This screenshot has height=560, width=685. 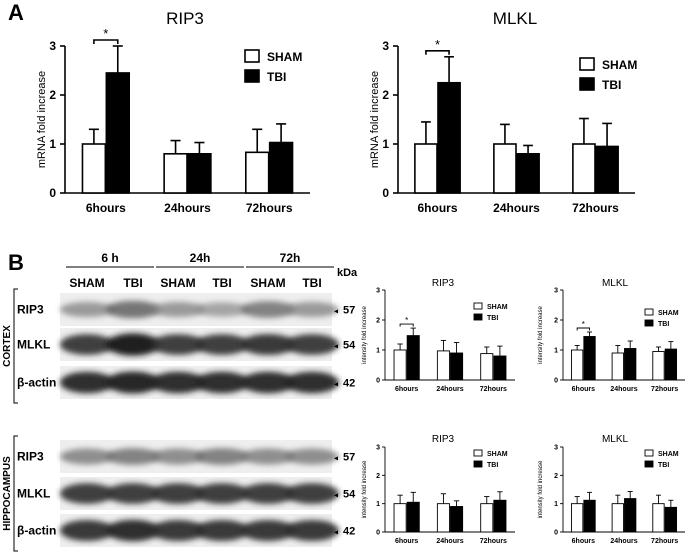 I want to click on blot-strip: MLKL ◂ 54, so click(x=186, y=344).